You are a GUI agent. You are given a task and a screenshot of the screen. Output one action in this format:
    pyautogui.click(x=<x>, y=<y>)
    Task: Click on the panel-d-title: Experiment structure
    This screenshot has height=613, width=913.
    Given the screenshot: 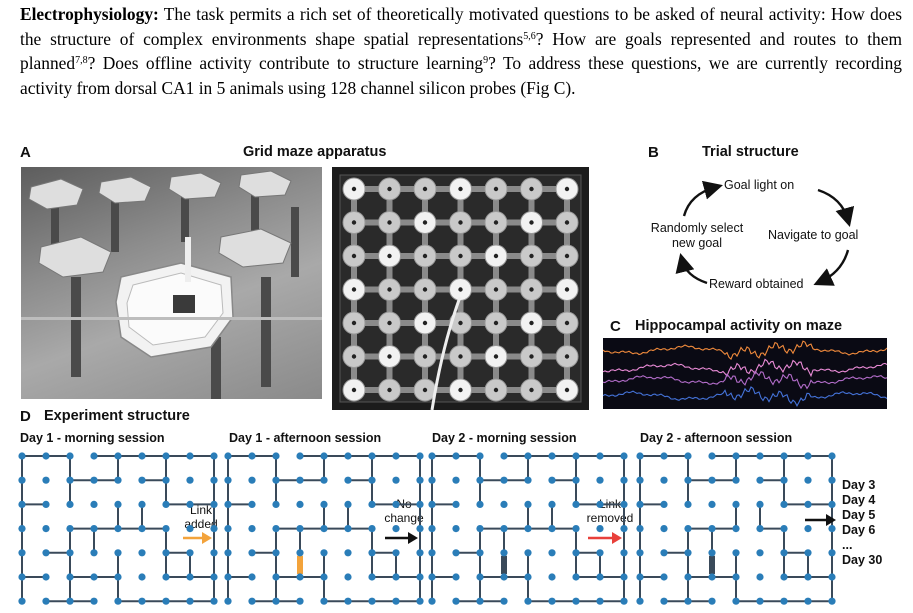 What is the action you would take?
    pyautogui.click(x=117, y=416)
    